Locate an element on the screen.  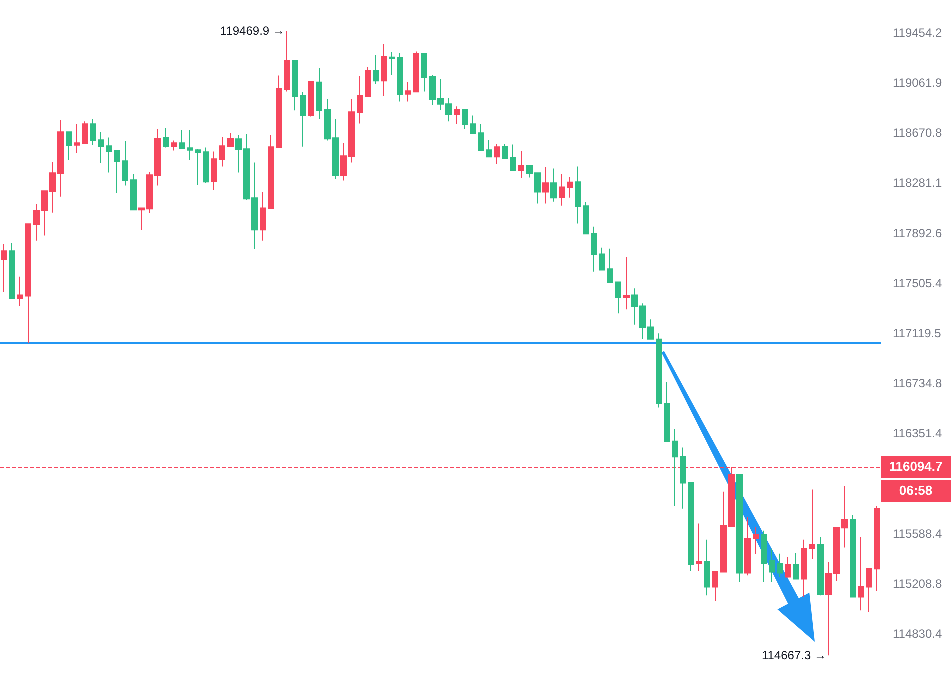
y-tick-label: 119061.9 is located at coordinates (917, 83).